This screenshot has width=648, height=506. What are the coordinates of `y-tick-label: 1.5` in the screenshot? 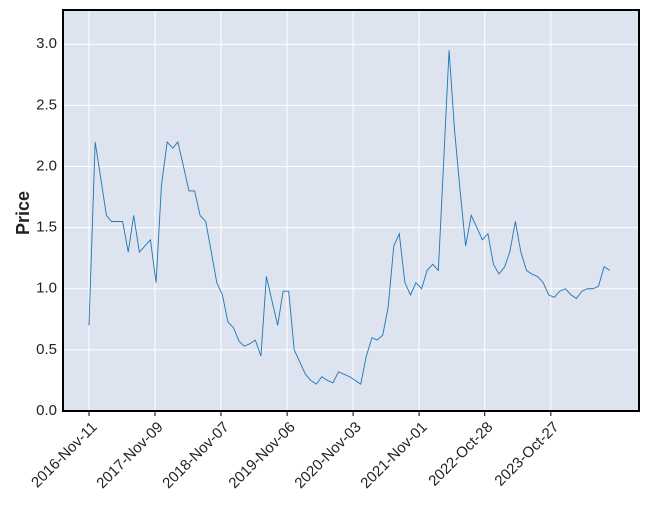 It's located at (46, 227).